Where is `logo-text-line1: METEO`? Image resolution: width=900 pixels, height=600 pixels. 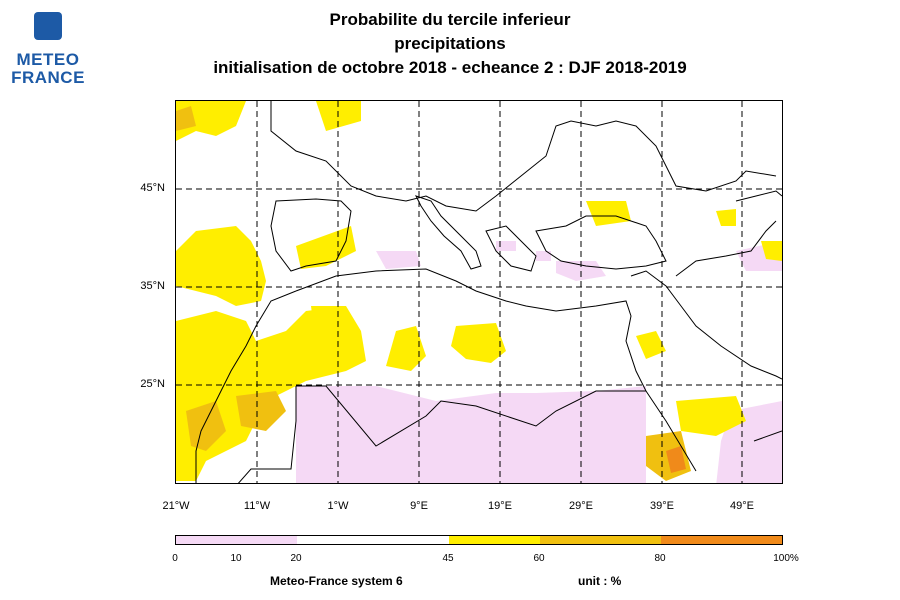
logo-text-line1: METEO is located at coordinates (48, 59).